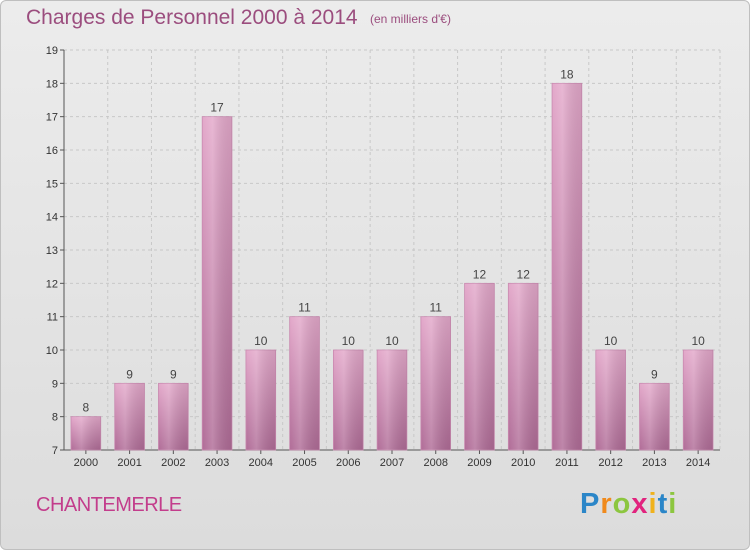 This screenshot has width=750, height=550. What do you see at coordinates (173, 463) in the screenshot?
I see `x-tick-label: 2002` at bounding box center [173, 463].